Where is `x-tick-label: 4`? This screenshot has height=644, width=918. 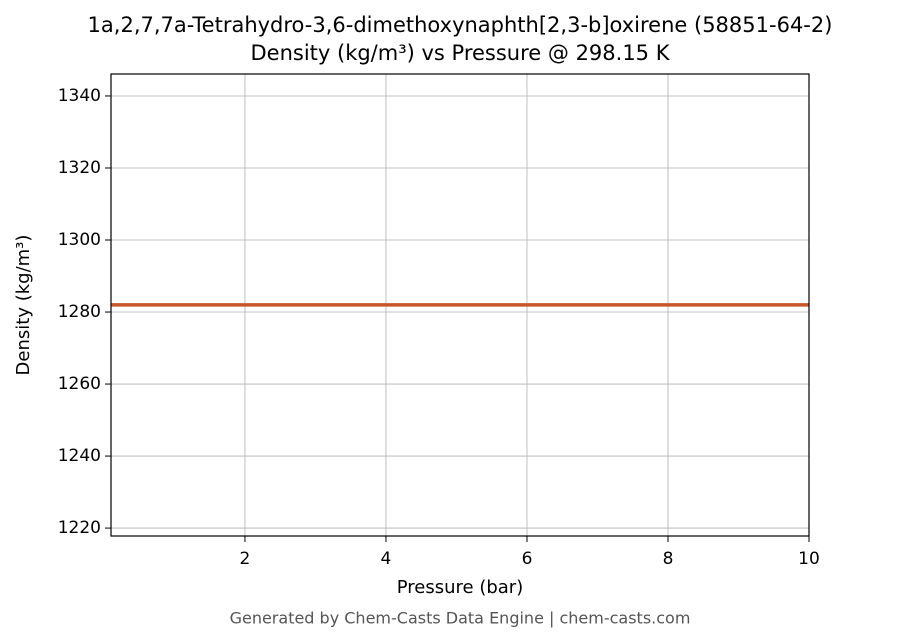 x-tick-label: 4 is located at coordinates (386, 559).